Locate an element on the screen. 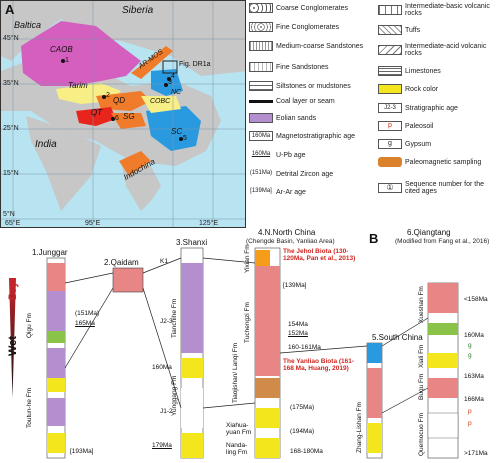 The image size is (500, 463). armos-region is located at coordinates (152, 62).